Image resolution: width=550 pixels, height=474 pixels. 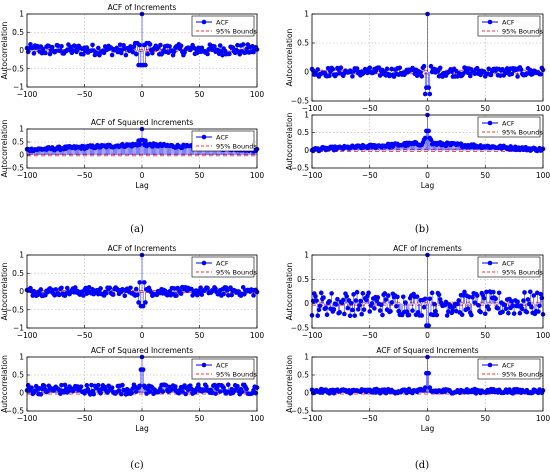 What do you see at coordinates (137, 465) in the screenshot?
I see `panel-caption: (c)` at bounding box center [137, 465].